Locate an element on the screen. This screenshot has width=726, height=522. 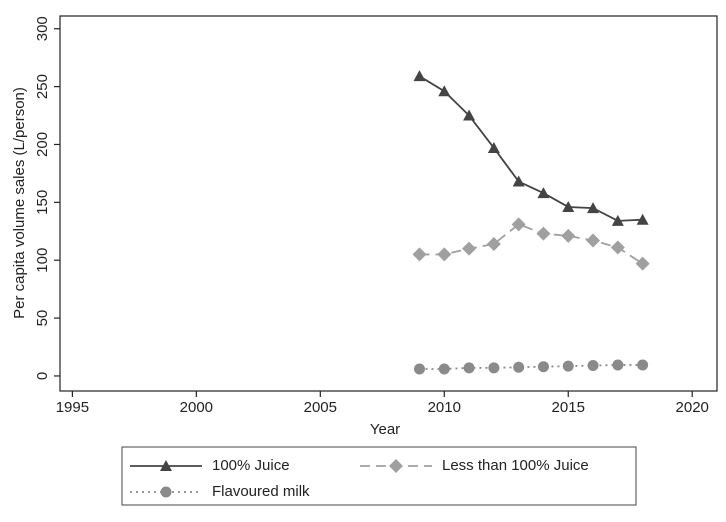
x-axis-label: Year is located at coordinates (385, 429).